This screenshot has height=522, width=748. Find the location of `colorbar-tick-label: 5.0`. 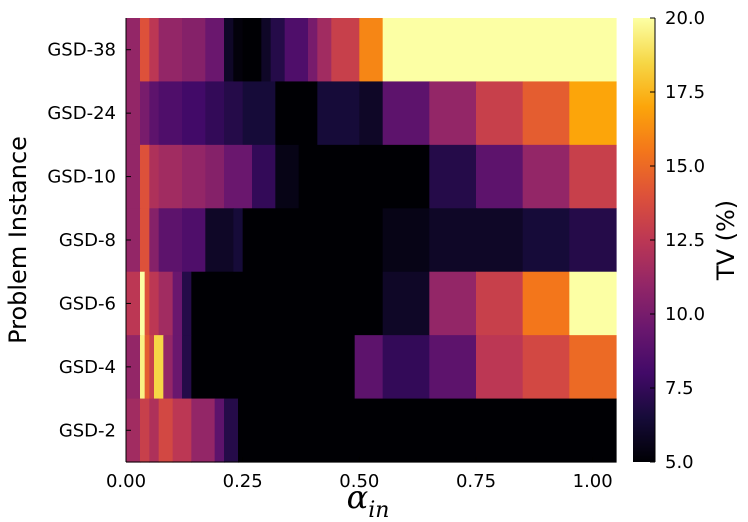

colorbar-tick-label: 5.0 is located at coordinates (679, 462).